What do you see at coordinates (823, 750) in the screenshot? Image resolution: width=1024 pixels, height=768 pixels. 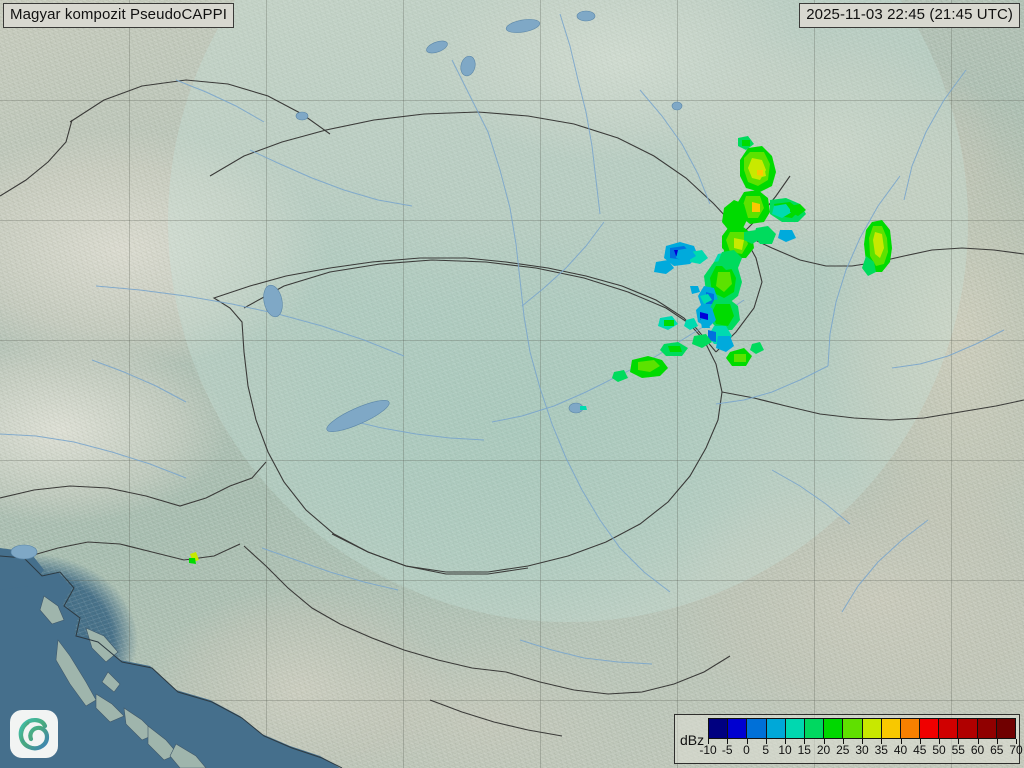 I see `dbz-tick-label-20: 20` at bounding box center [823, 750].